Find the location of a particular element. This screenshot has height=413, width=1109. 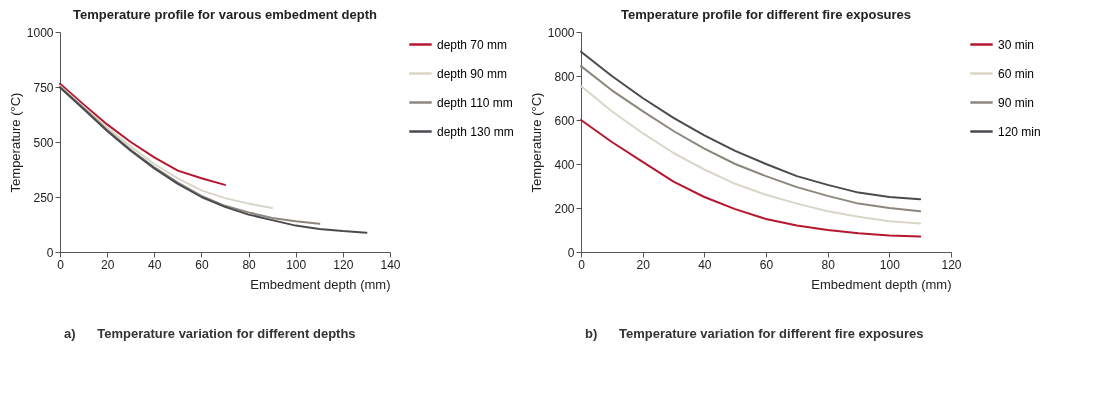

legend-label: 120 min is located at coordinates (1019, 131).